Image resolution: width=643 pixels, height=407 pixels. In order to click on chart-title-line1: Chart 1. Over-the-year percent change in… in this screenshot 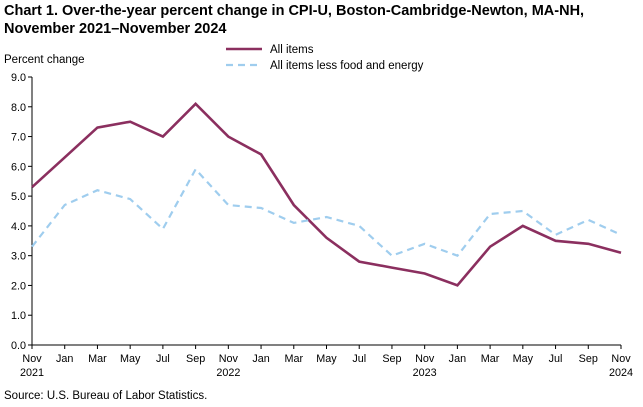, I will do `click(294, 11)`.